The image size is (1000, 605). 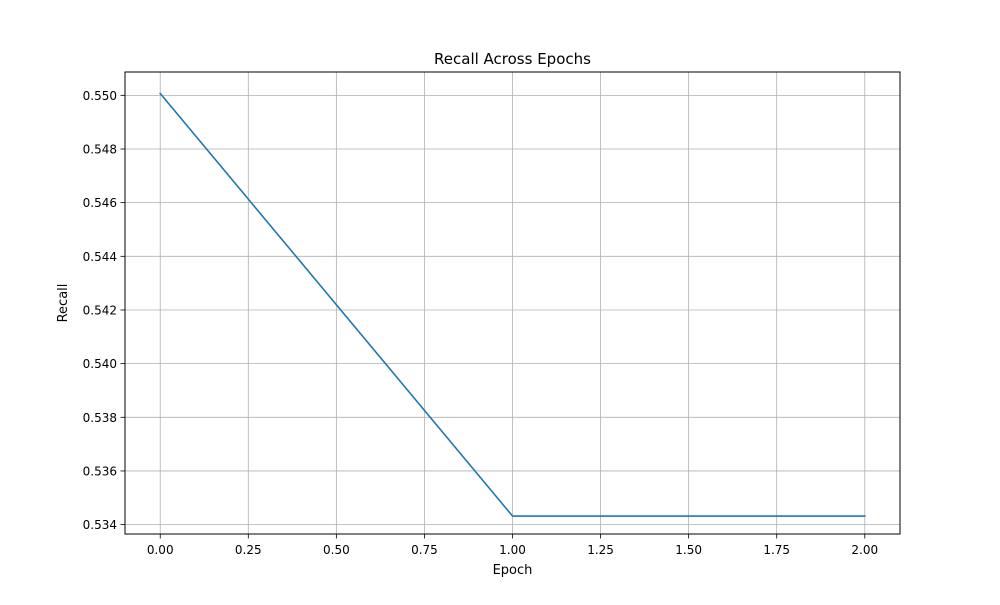 What do you see at coordinates (600, 550) in the screenshot?
I see `x-tick-label: 1.25` at bounding box center [600, 550].